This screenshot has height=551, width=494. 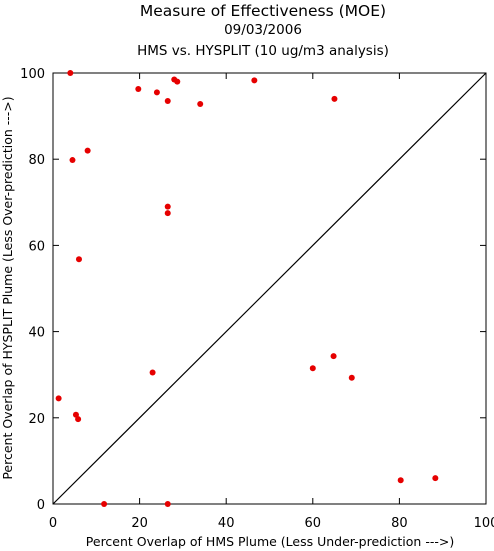 What do you see at coordinates (36, 419) in the screenshot?
I see `y-tick-label: 20` at bounding box center [36, 419].